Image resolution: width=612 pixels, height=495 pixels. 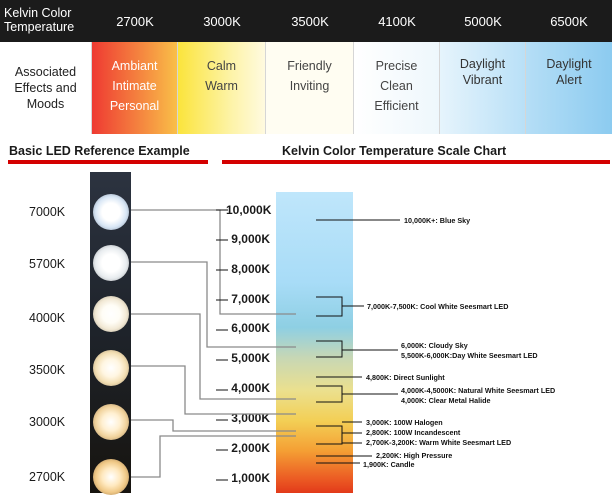 I want to click on led-4000k, so click(x=111, y=314).